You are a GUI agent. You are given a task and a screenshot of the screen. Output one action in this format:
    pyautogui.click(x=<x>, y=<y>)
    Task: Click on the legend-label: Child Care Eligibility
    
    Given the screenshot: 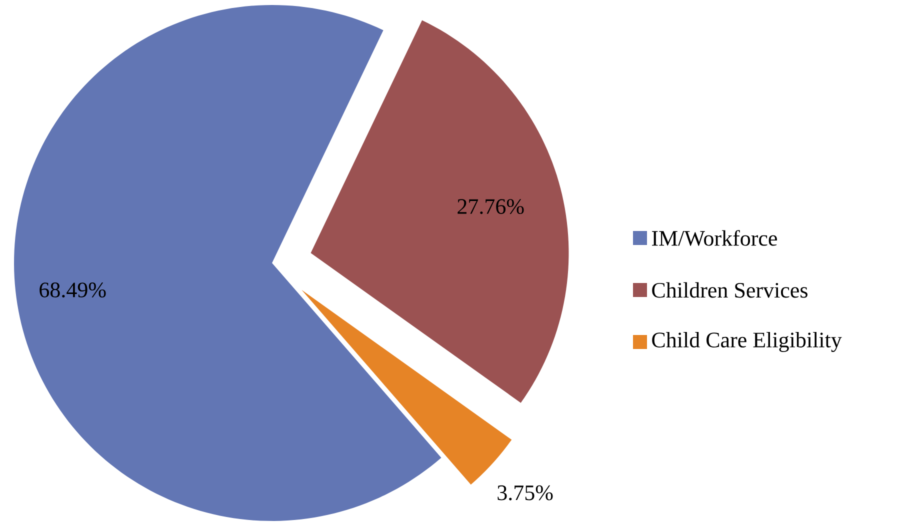 What is the action you would take?
    pyautogui.click(x=747, y=342)
    